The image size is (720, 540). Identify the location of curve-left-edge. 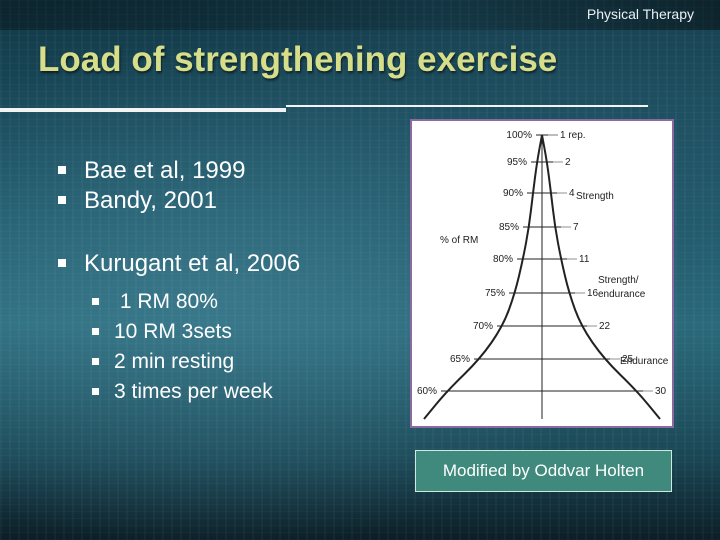
(483, 277).